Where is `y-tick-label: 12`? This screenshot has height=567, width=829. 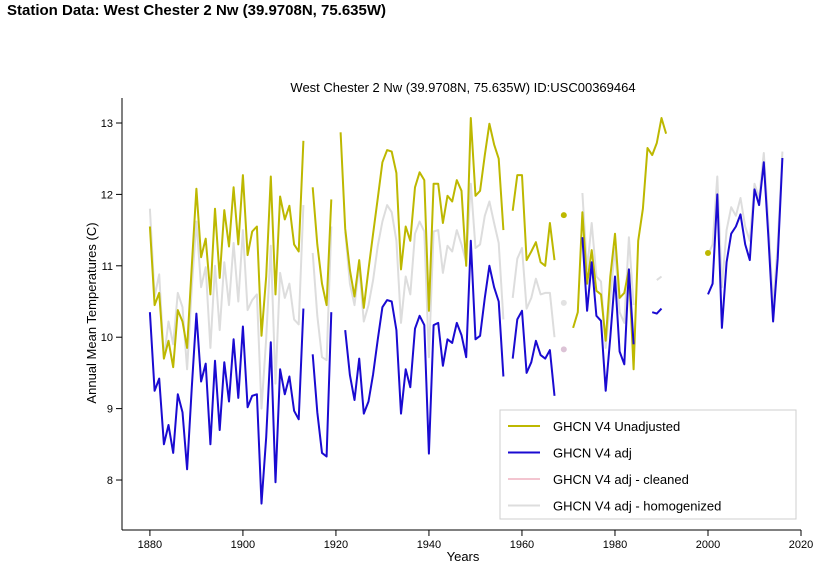 y-tick-label: 12 is located at coordinates (107, 195).